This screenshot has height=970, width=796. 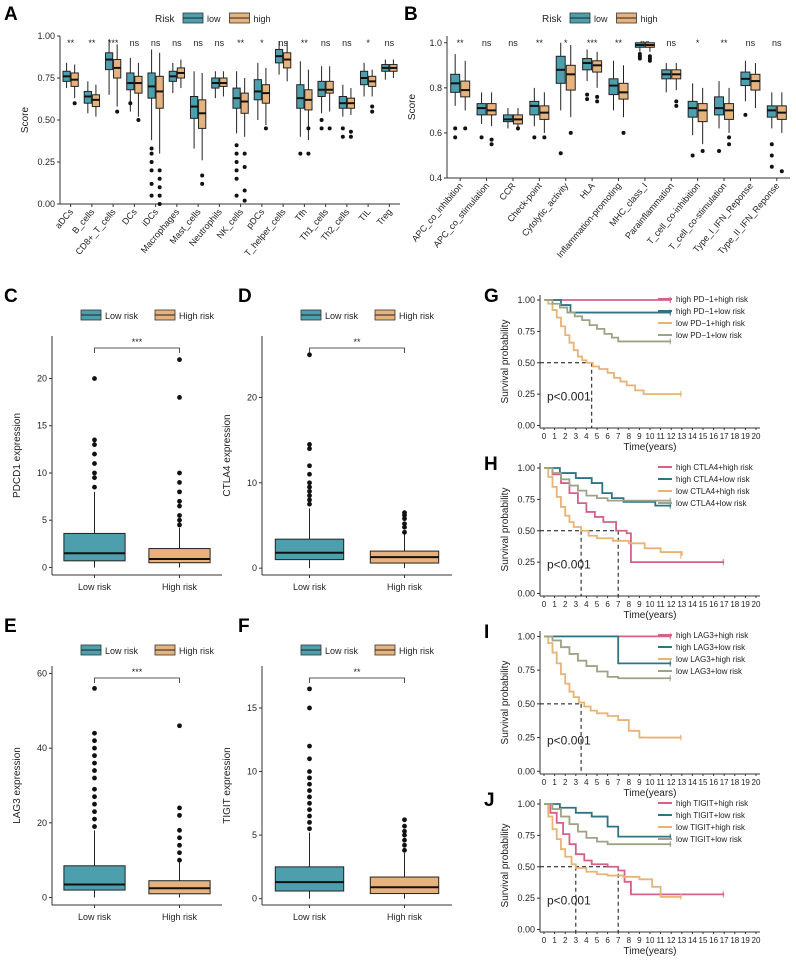 I want to click on h-x-tick-label: 11, so click(x=660, y=604).